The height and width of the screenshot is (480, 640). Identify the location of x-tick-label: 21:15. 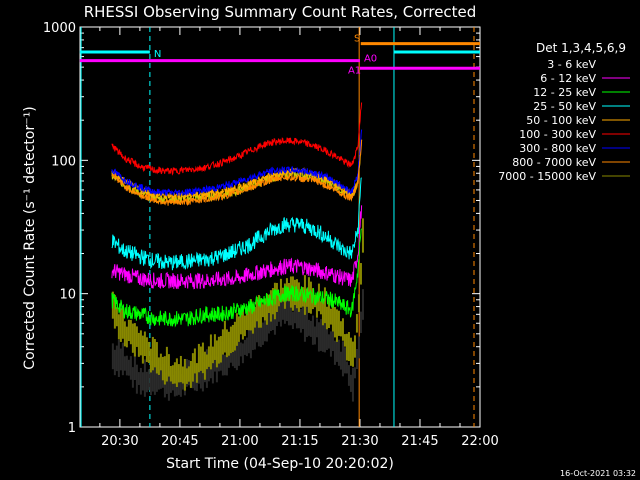
(299, 441).